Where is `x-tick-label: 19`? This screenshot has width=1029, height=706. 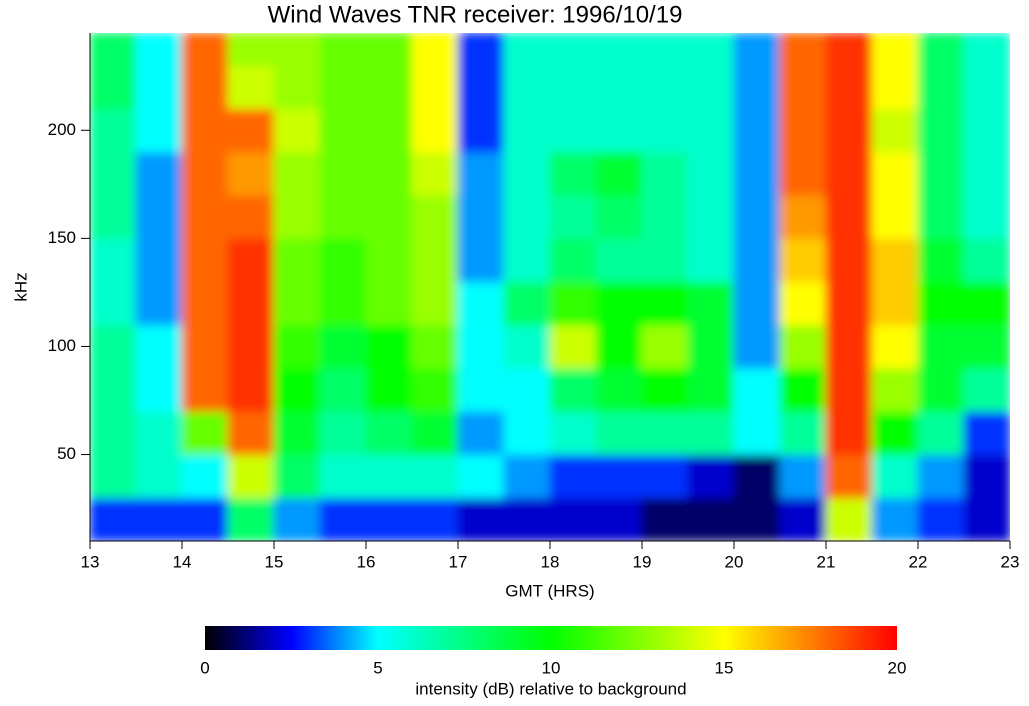
x-tick-label: 19 is located at coordinates (642, 561).